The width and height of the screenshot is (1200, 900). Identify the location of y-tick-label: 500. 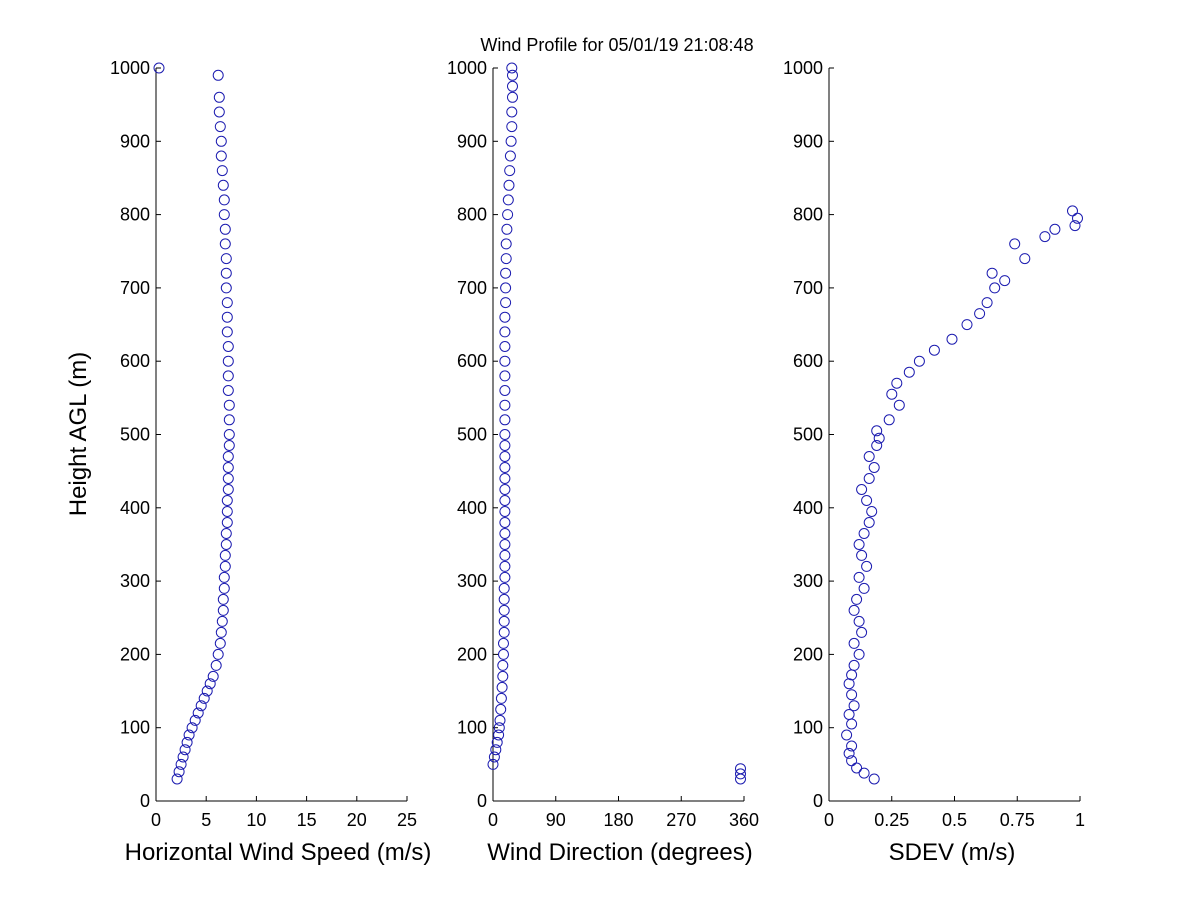
(472, 435).